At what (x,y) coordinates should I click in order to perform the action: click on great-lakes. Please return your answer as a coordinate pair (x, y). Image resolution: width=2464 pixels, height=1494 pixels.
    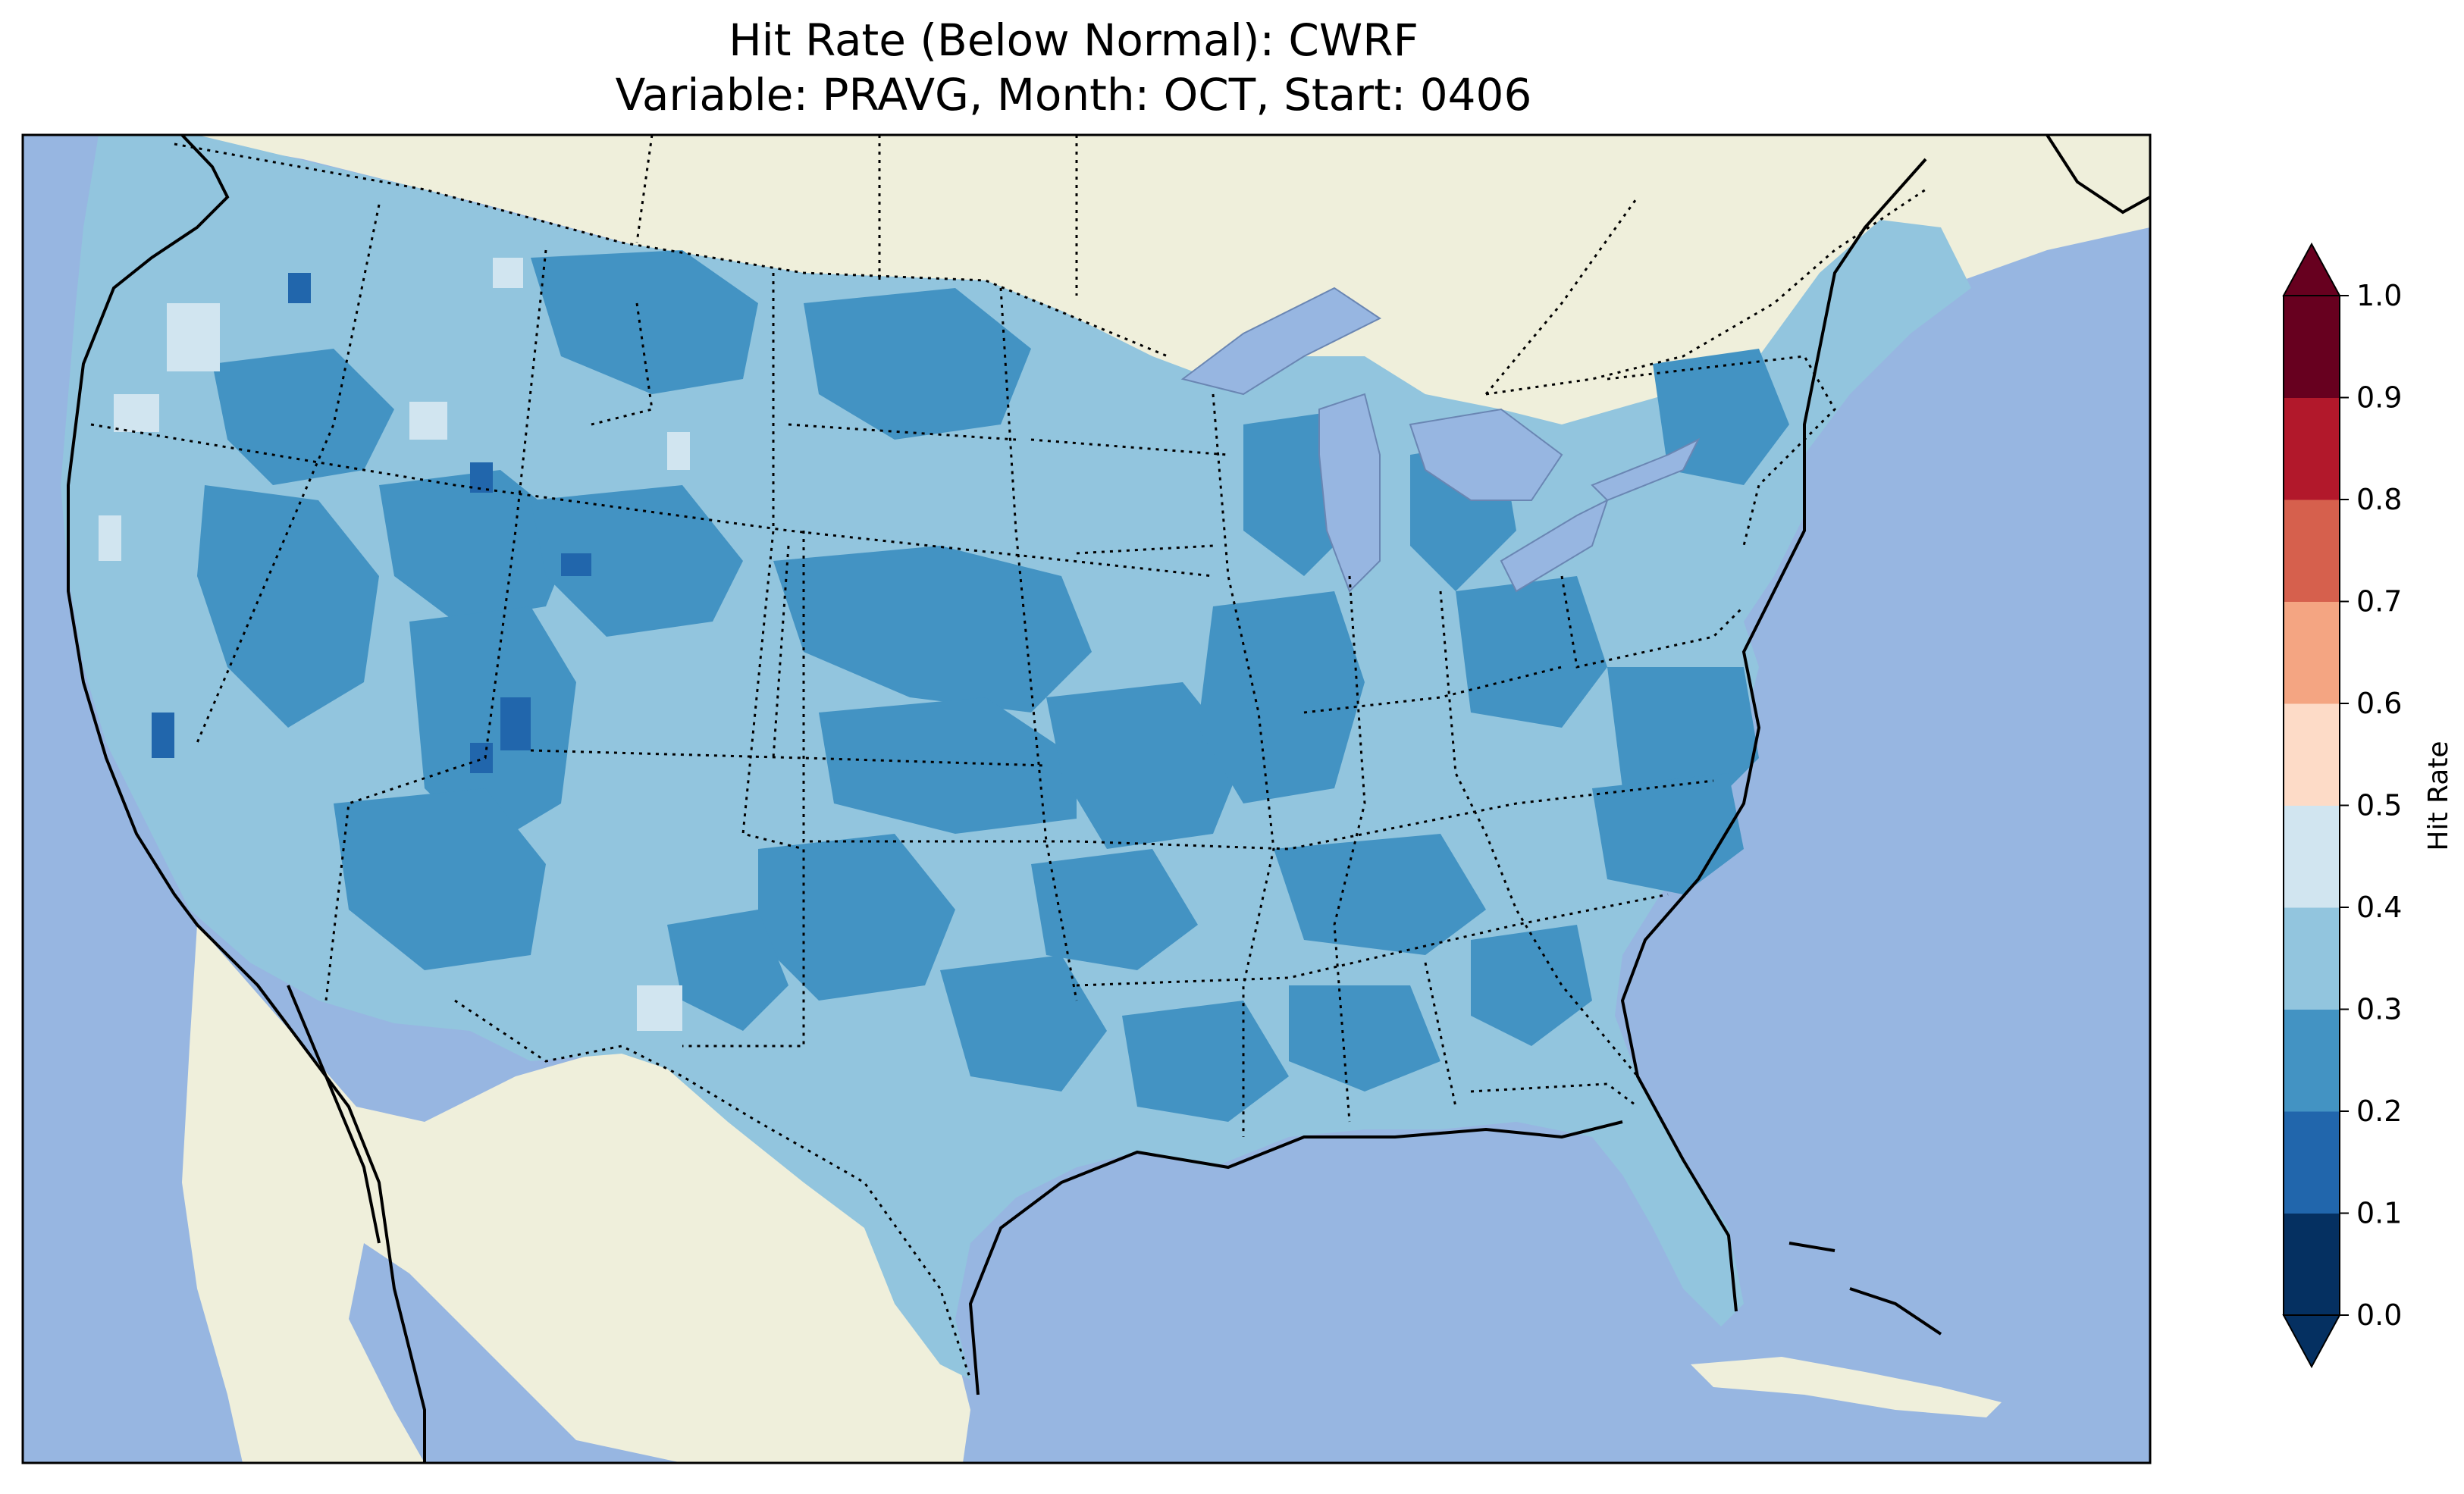
    Looking at the image, I should click on (1441, 440).